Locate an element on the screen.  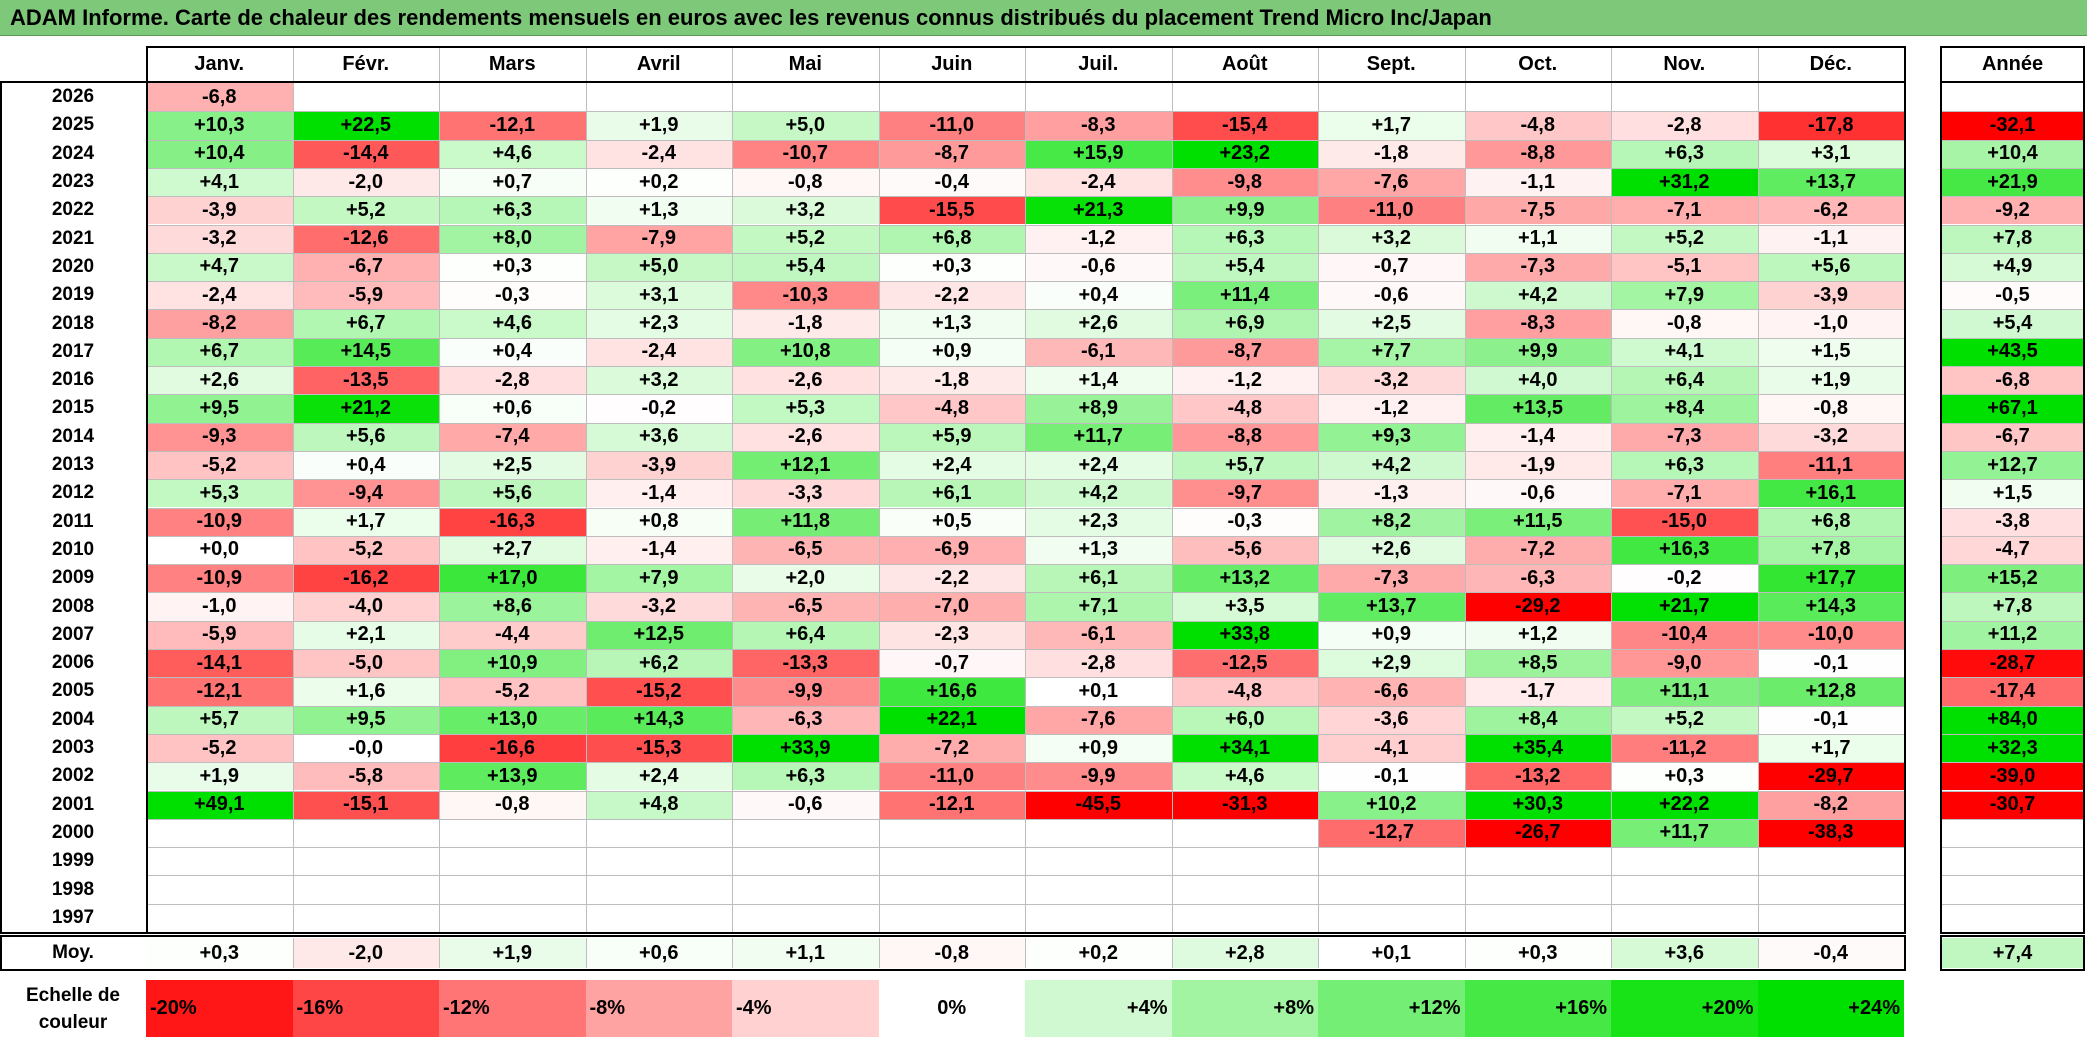
heatmap-cell: +1,7 is located at coordinates (1391, 125).